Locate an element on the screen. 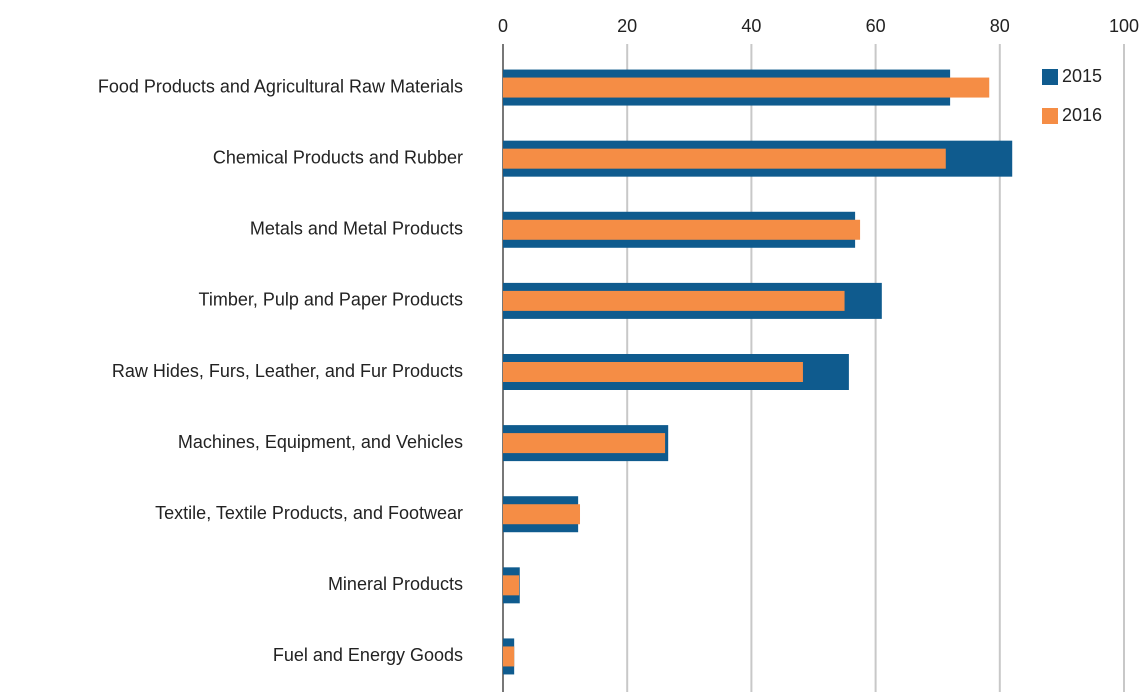 Image resolution: width=1141 pixels, height=699 pixels. x-tick-label: 40 is located at coordinates (751, 26).